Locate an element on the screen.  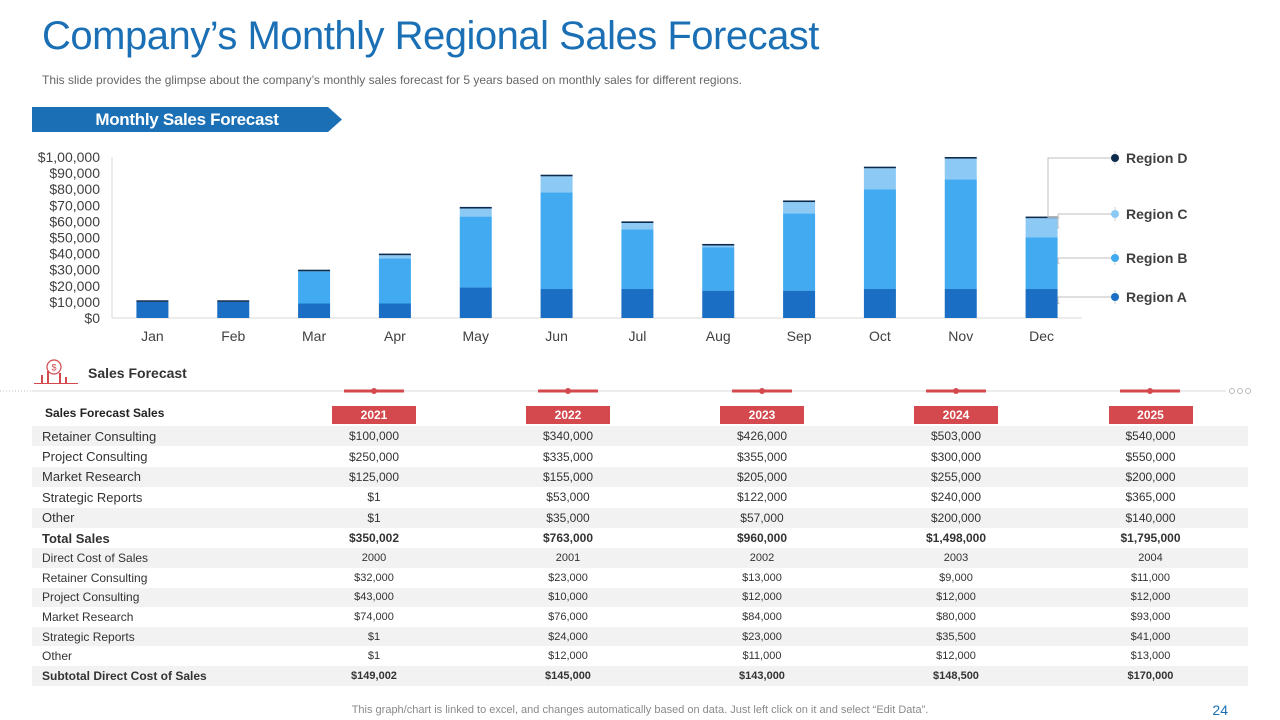
row-label: Subtotal Direct Cost of Sales is located at coordinates (154, 675).